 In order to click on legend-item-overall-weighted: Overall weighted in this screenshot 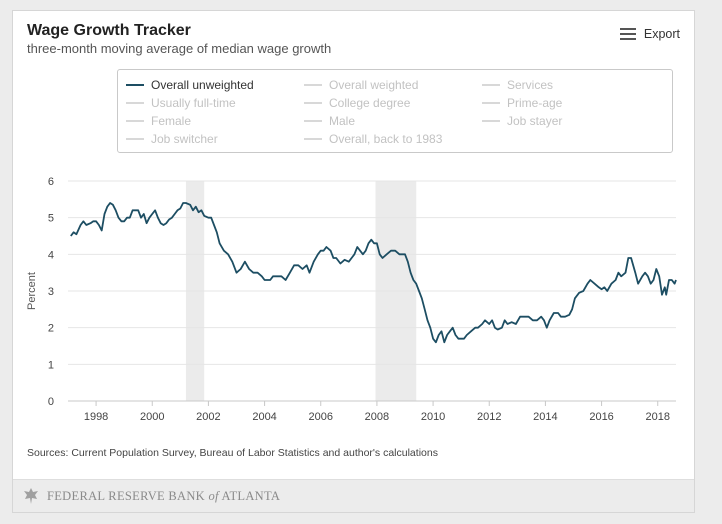, I will do `click(361, 85)`.